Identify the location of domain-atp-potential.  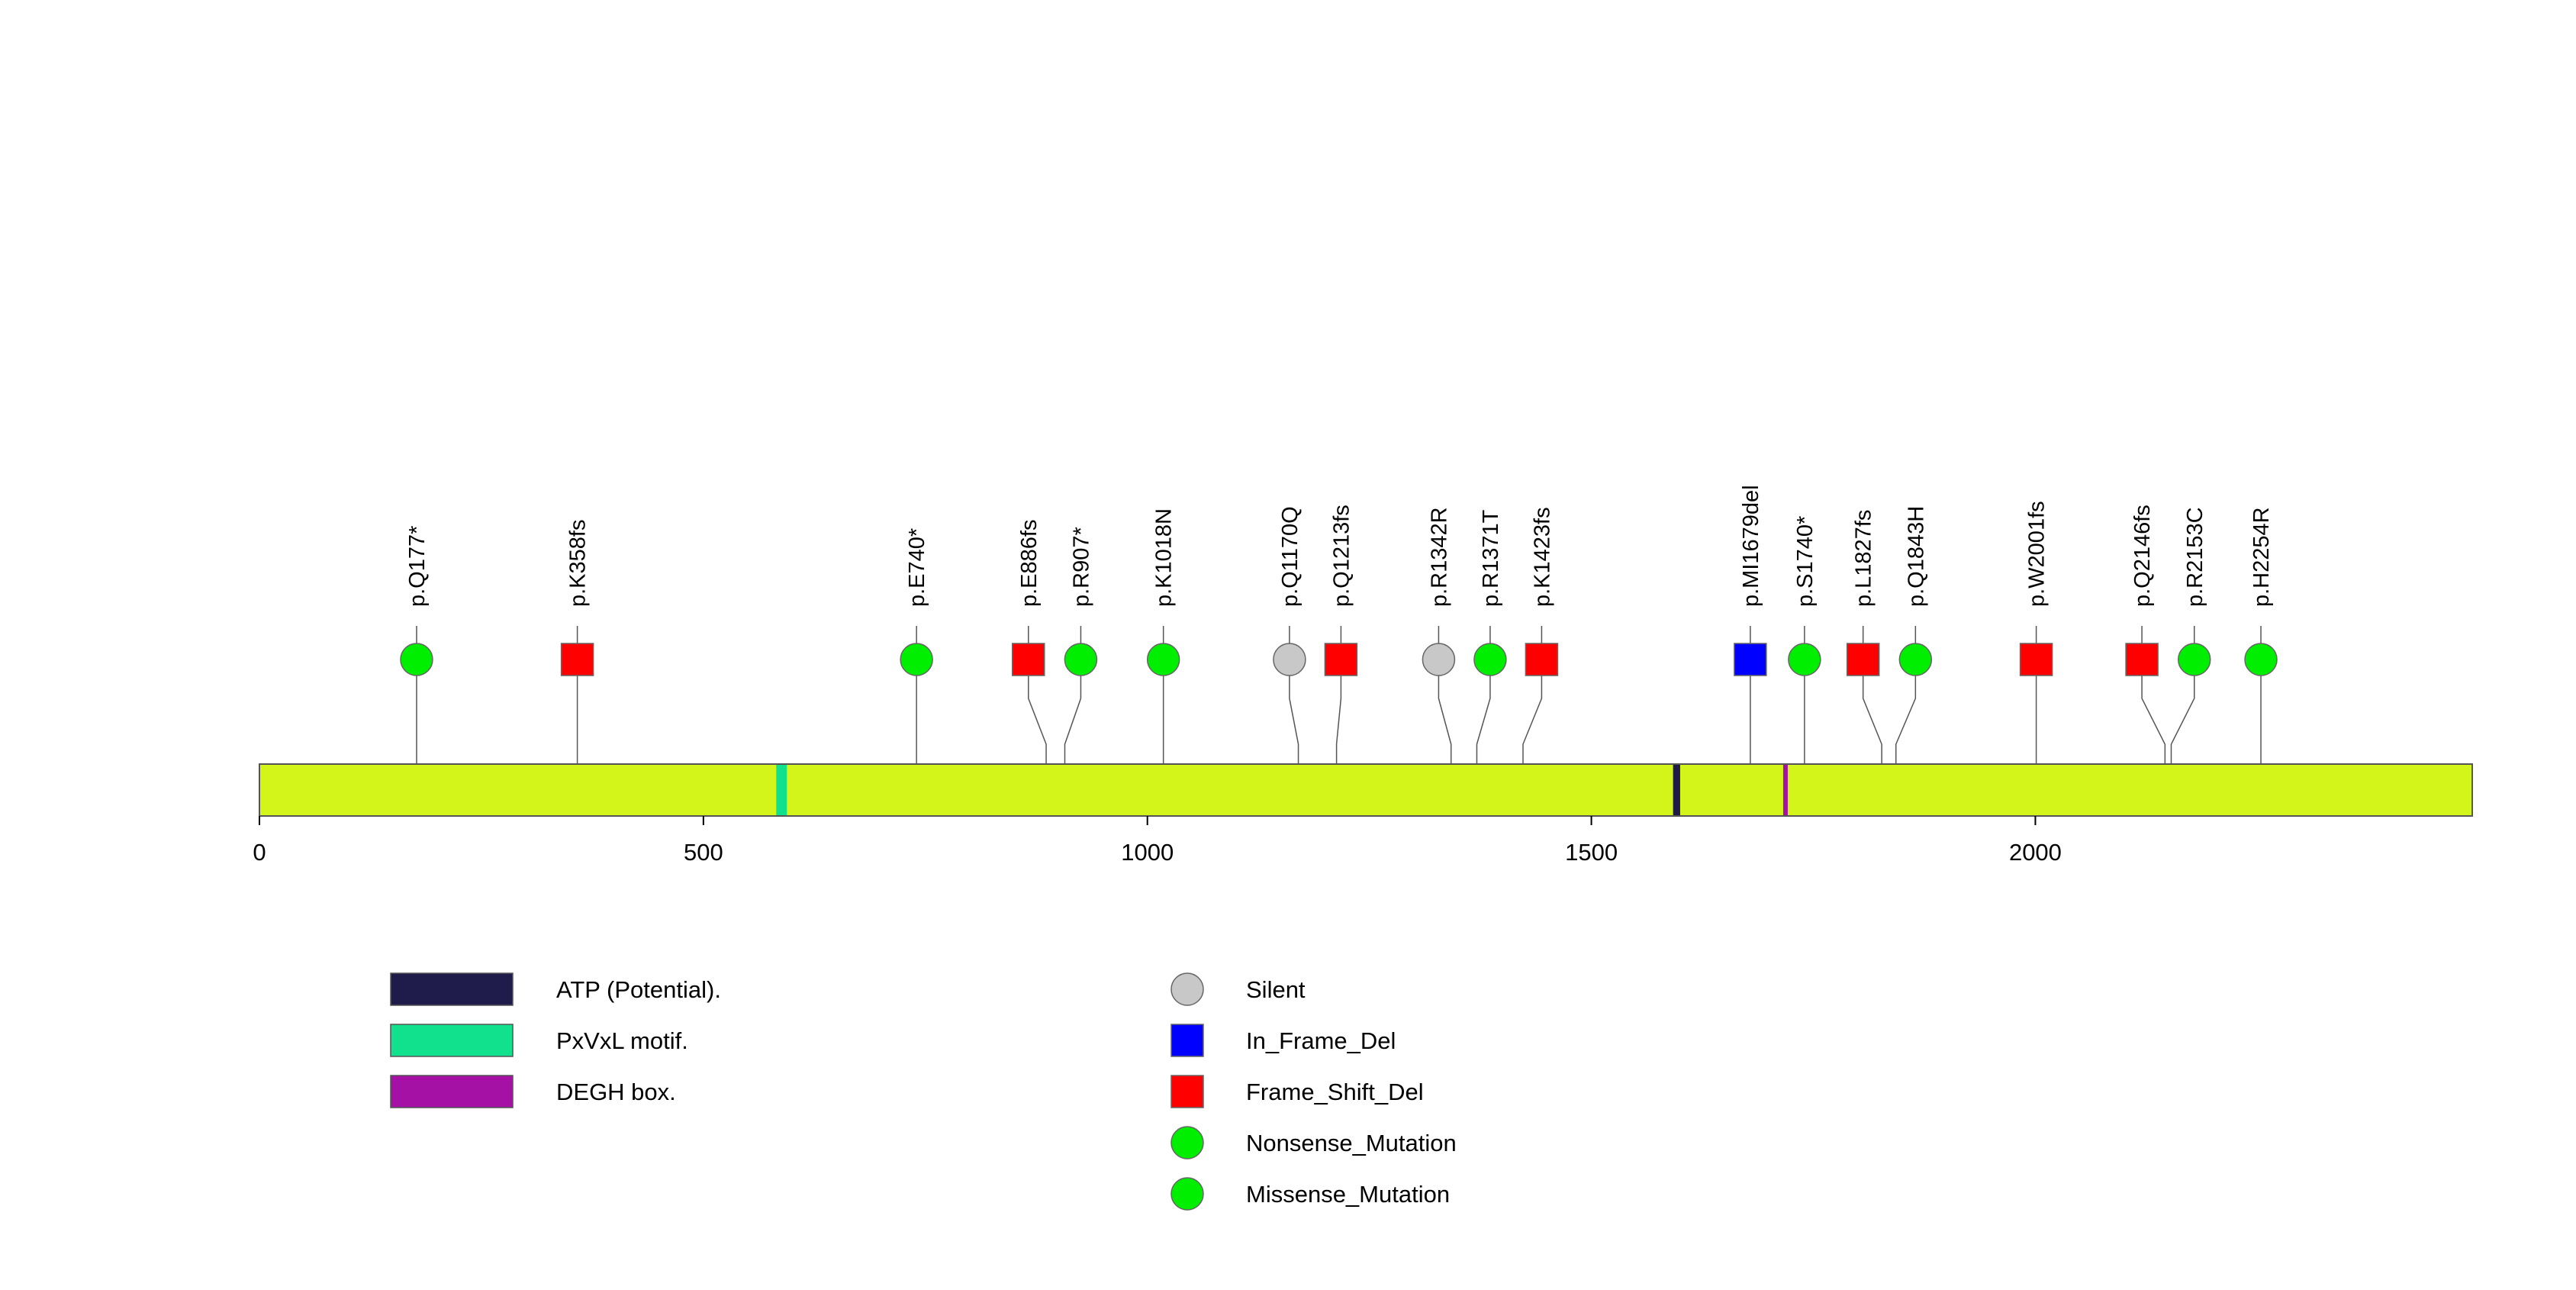
(1676, 790).